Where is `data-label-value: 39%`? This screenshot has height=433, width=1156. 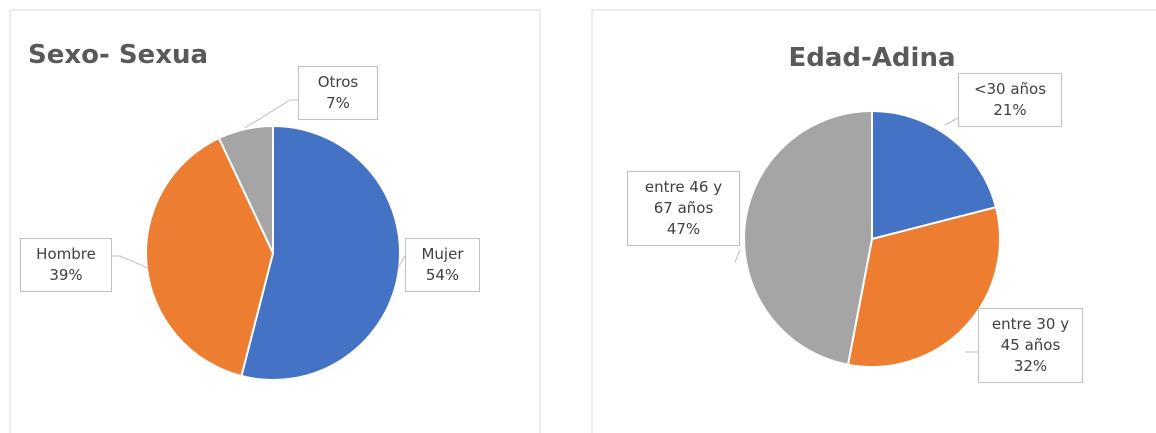
data-label-value: 39% is located at coordinates (66, 275).